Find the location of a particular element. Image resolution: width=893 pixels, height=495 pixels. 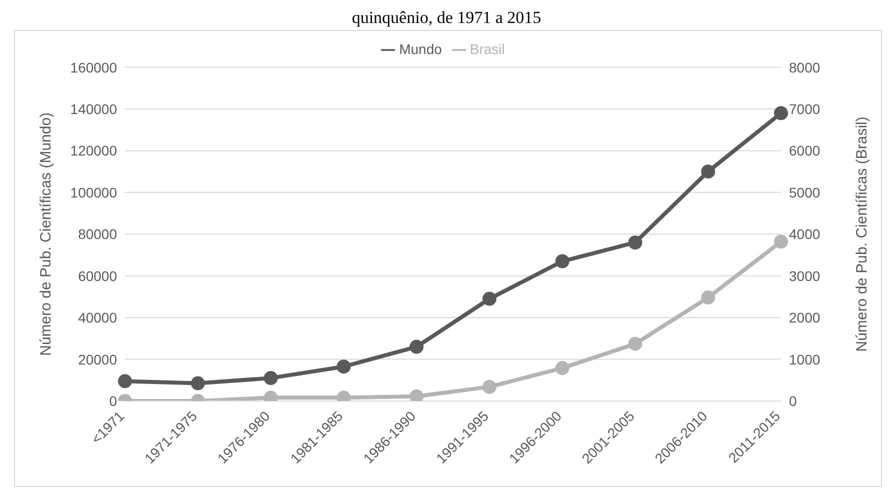

y2-axis-title: Número de Pub. Científicas (Brasil) is located at coordinates (861, 234).